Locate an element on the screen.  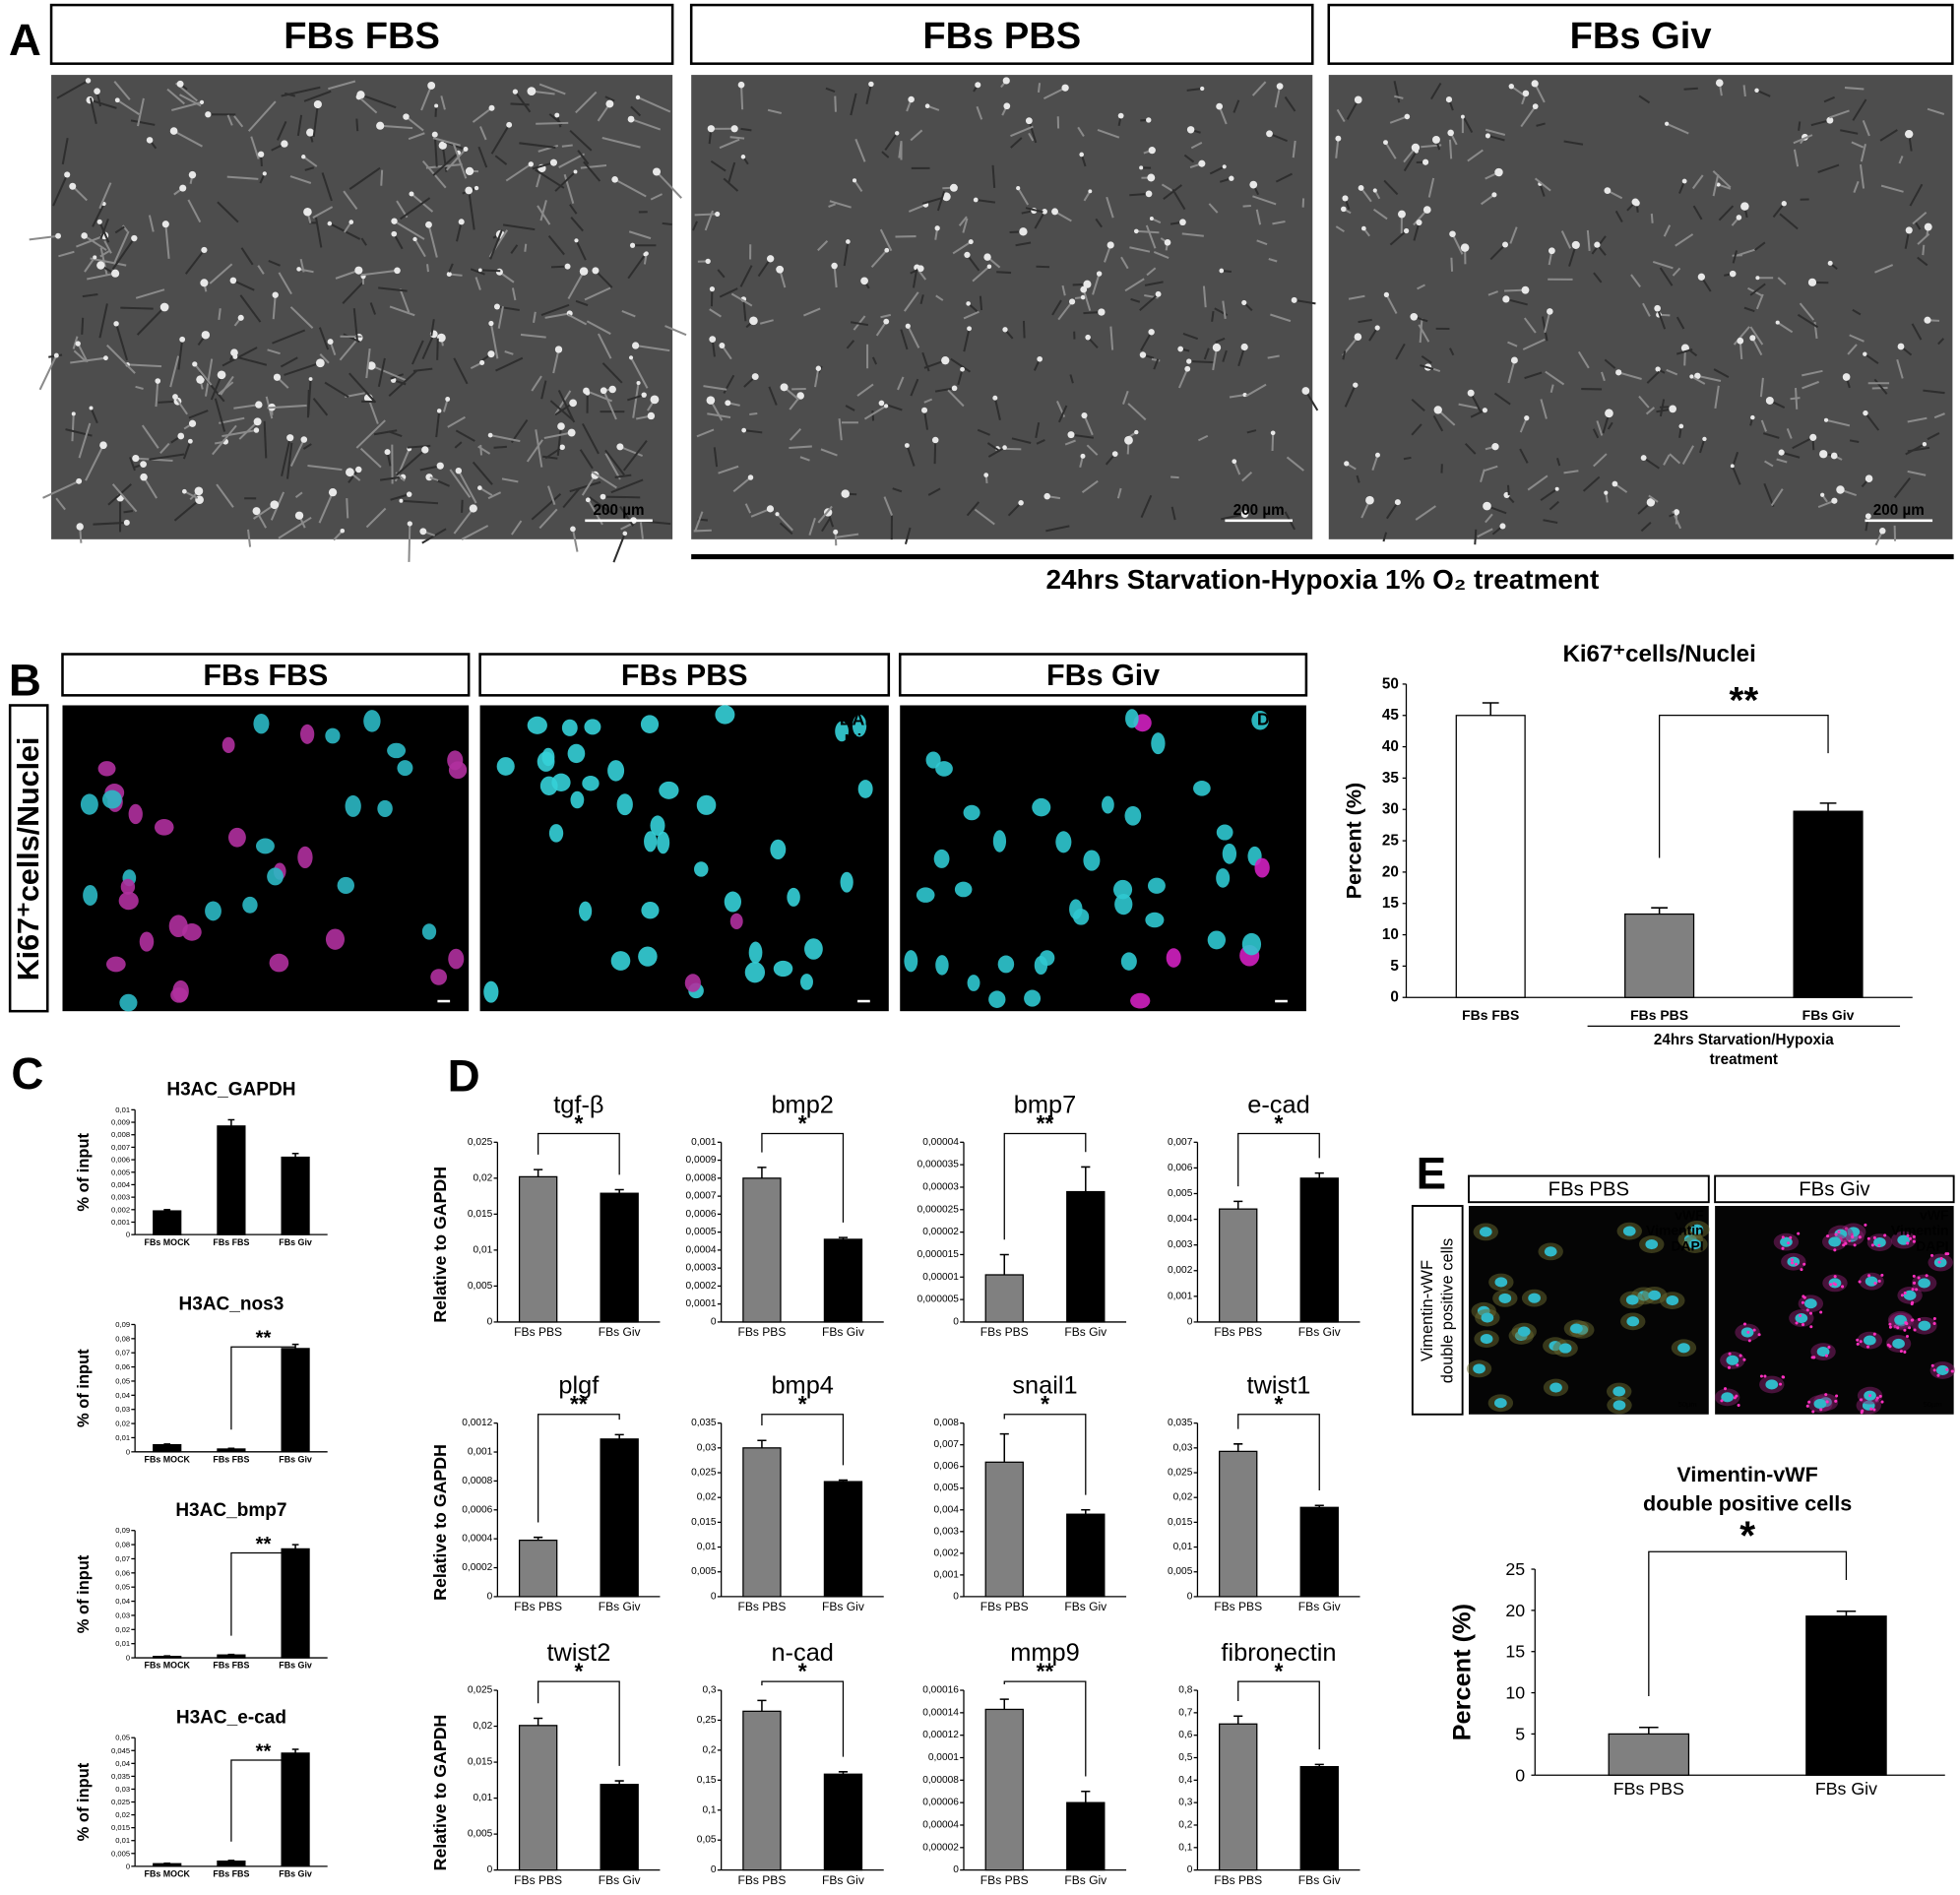
chart-title: plgf is located at coordinates (579, 1386).